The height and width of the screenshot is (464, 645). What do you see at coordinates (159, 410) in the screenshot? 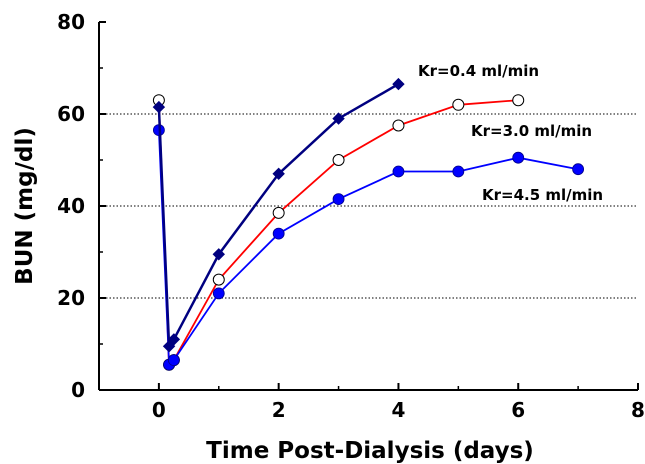
I see `x-tick-label: 0` at bounding box center [159, 410].